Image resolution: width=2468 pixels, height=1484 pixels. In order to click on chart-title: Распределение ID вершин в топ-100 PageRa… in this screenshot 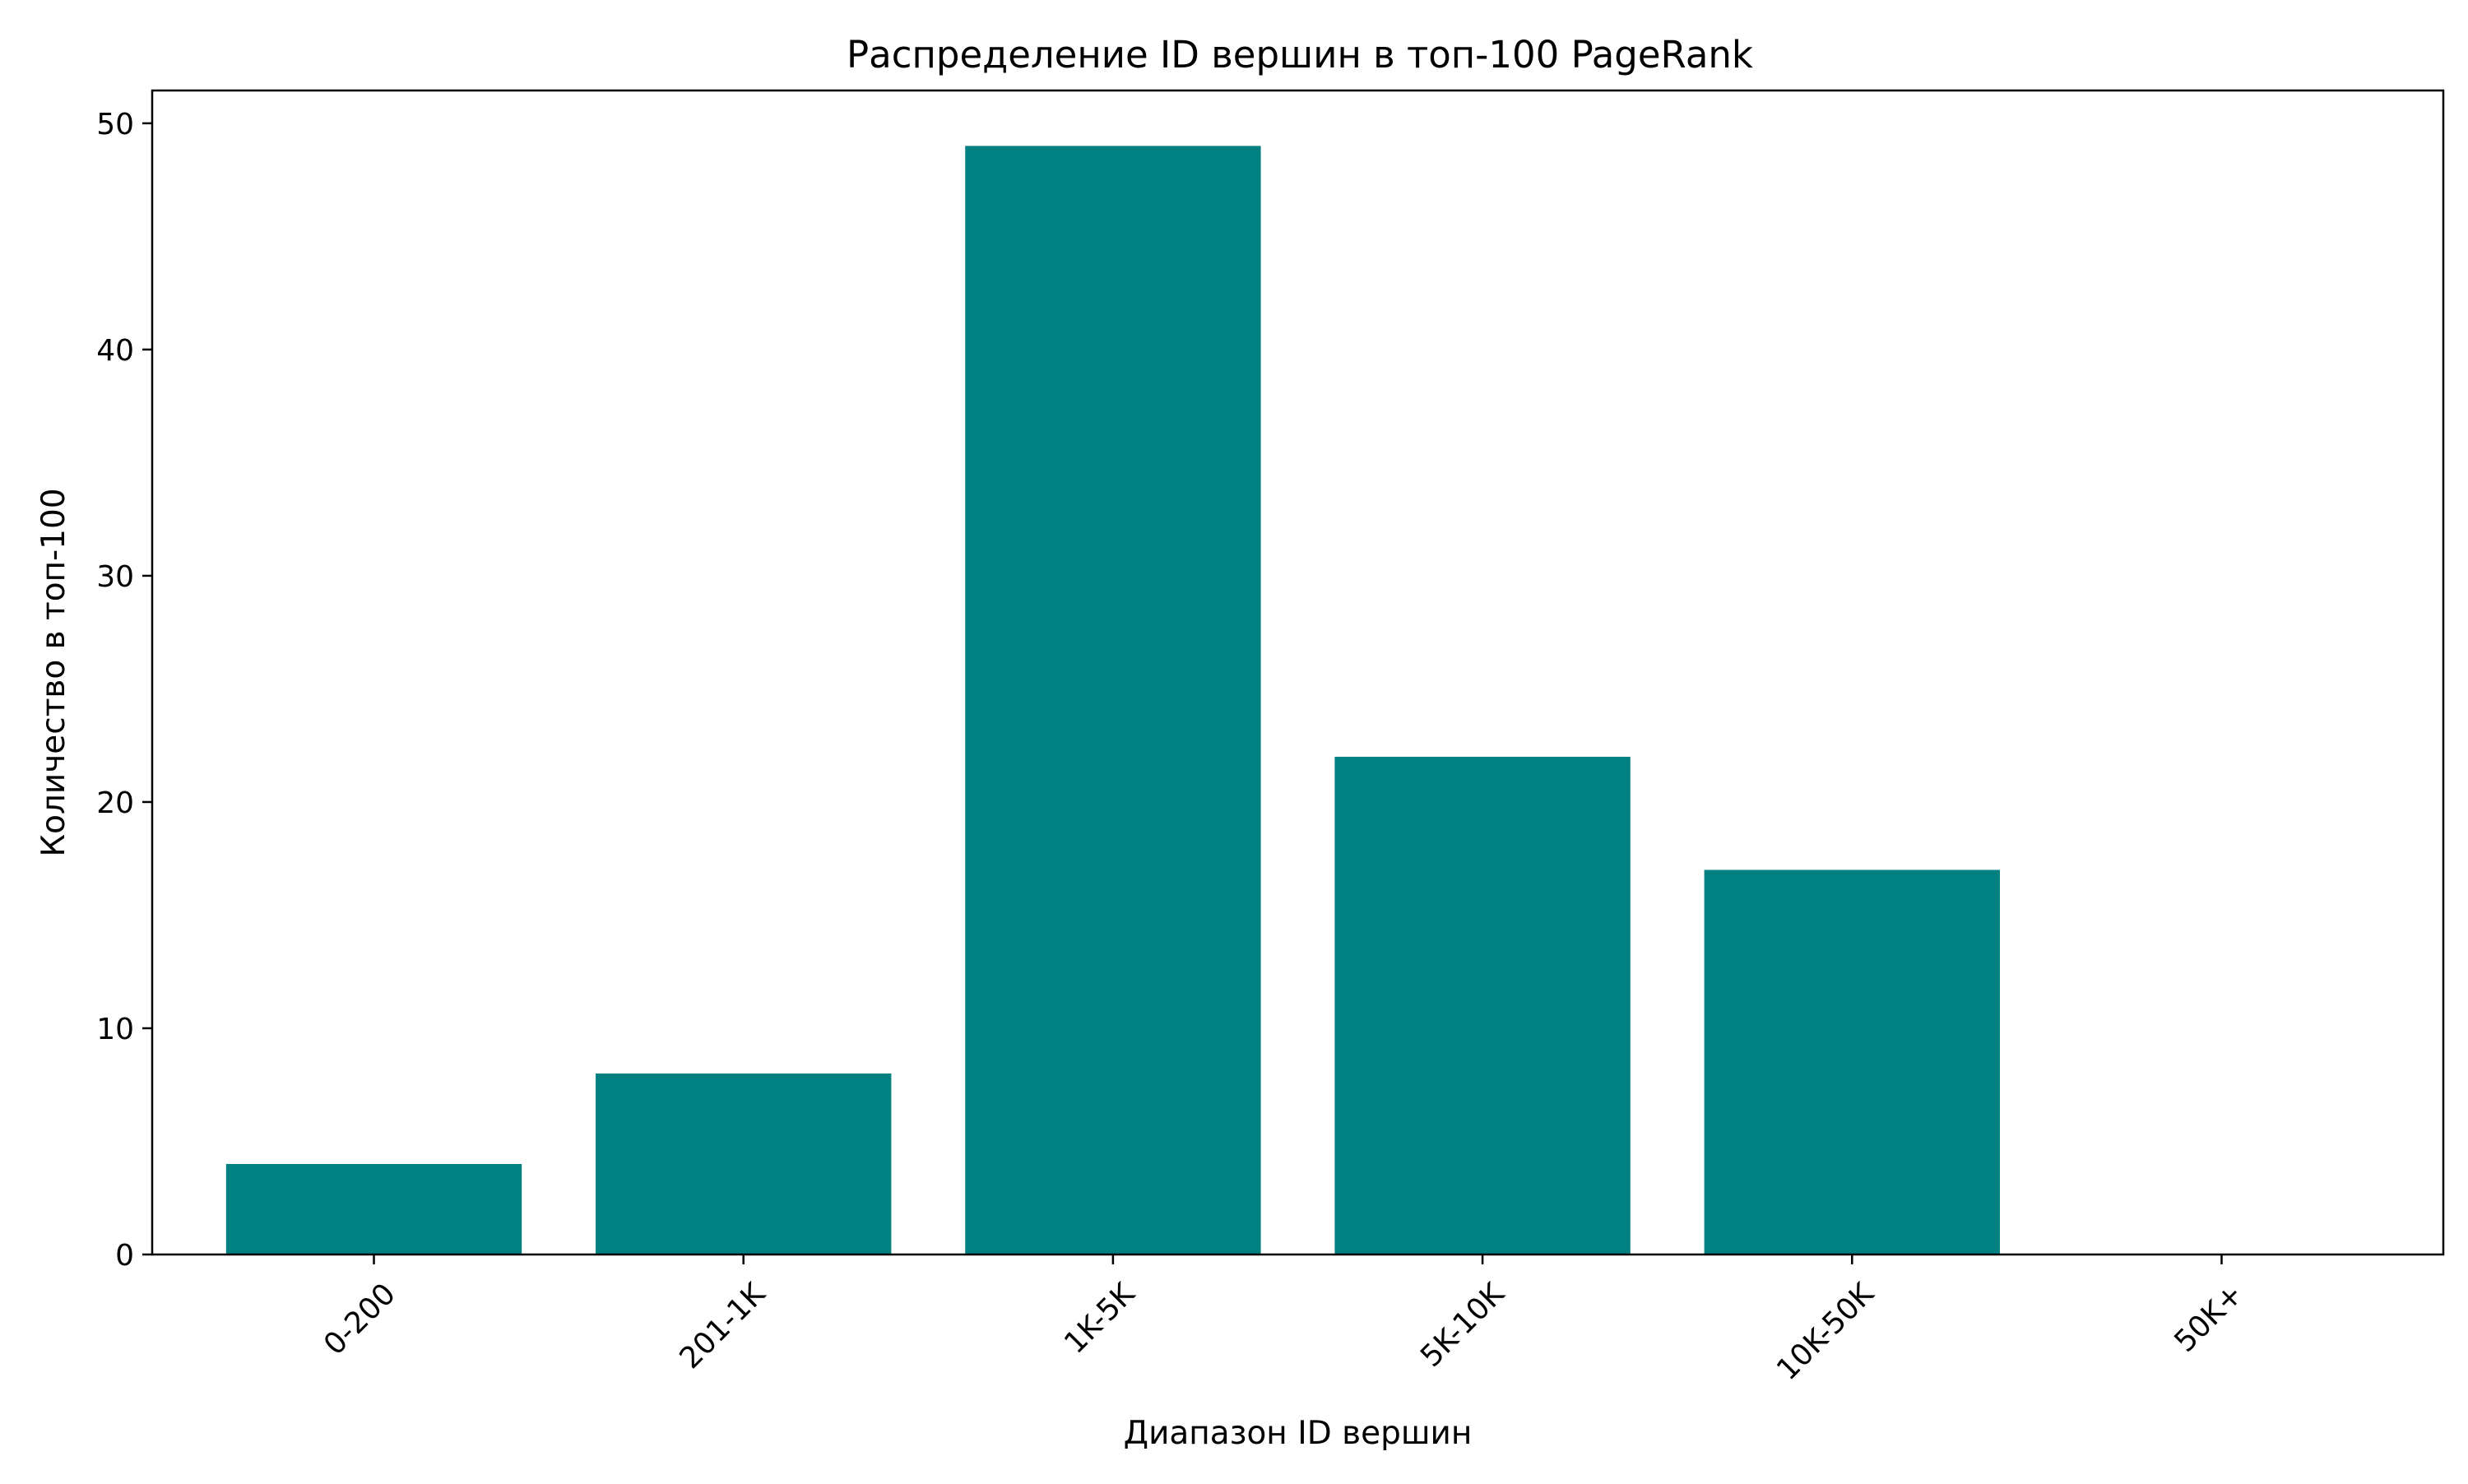, I will do `click(1300, 55)`.